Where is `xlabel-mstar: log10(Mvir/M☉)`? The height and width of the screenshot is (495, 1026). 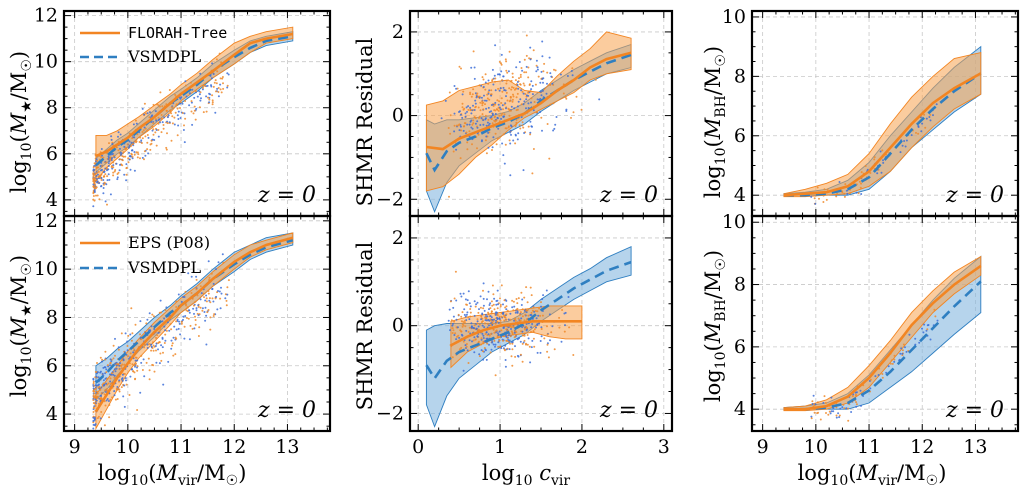
xlabel-mstar: log10(Mvir/M☉) is located at coordinates (172, 475).